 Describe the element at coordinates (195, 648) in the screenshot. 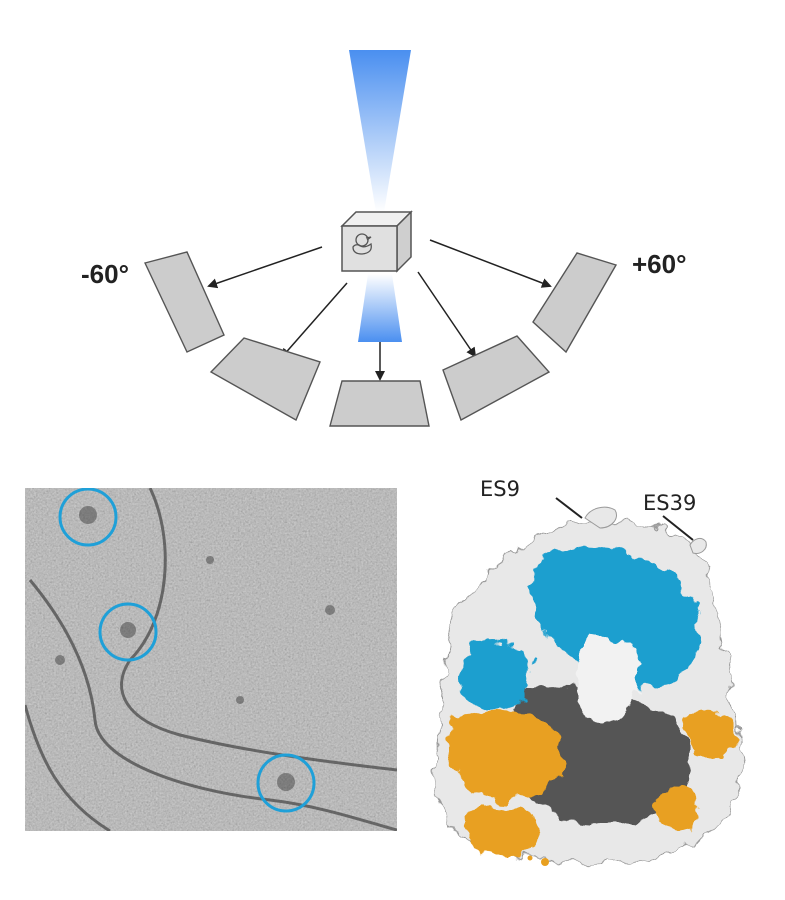

I see `dark-particles` at that location.